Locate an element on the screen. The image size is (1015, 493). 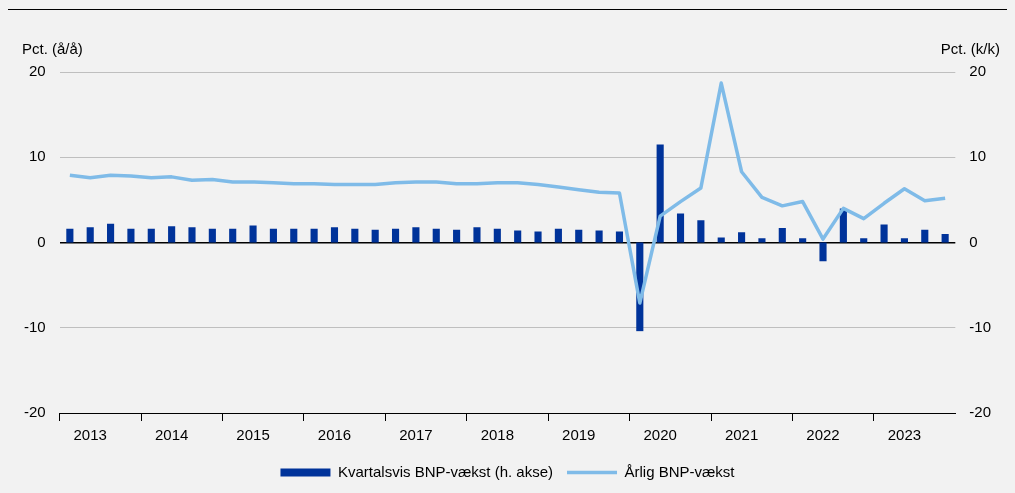
x-tick-label: 2019 is located at coordinates (579, 435).